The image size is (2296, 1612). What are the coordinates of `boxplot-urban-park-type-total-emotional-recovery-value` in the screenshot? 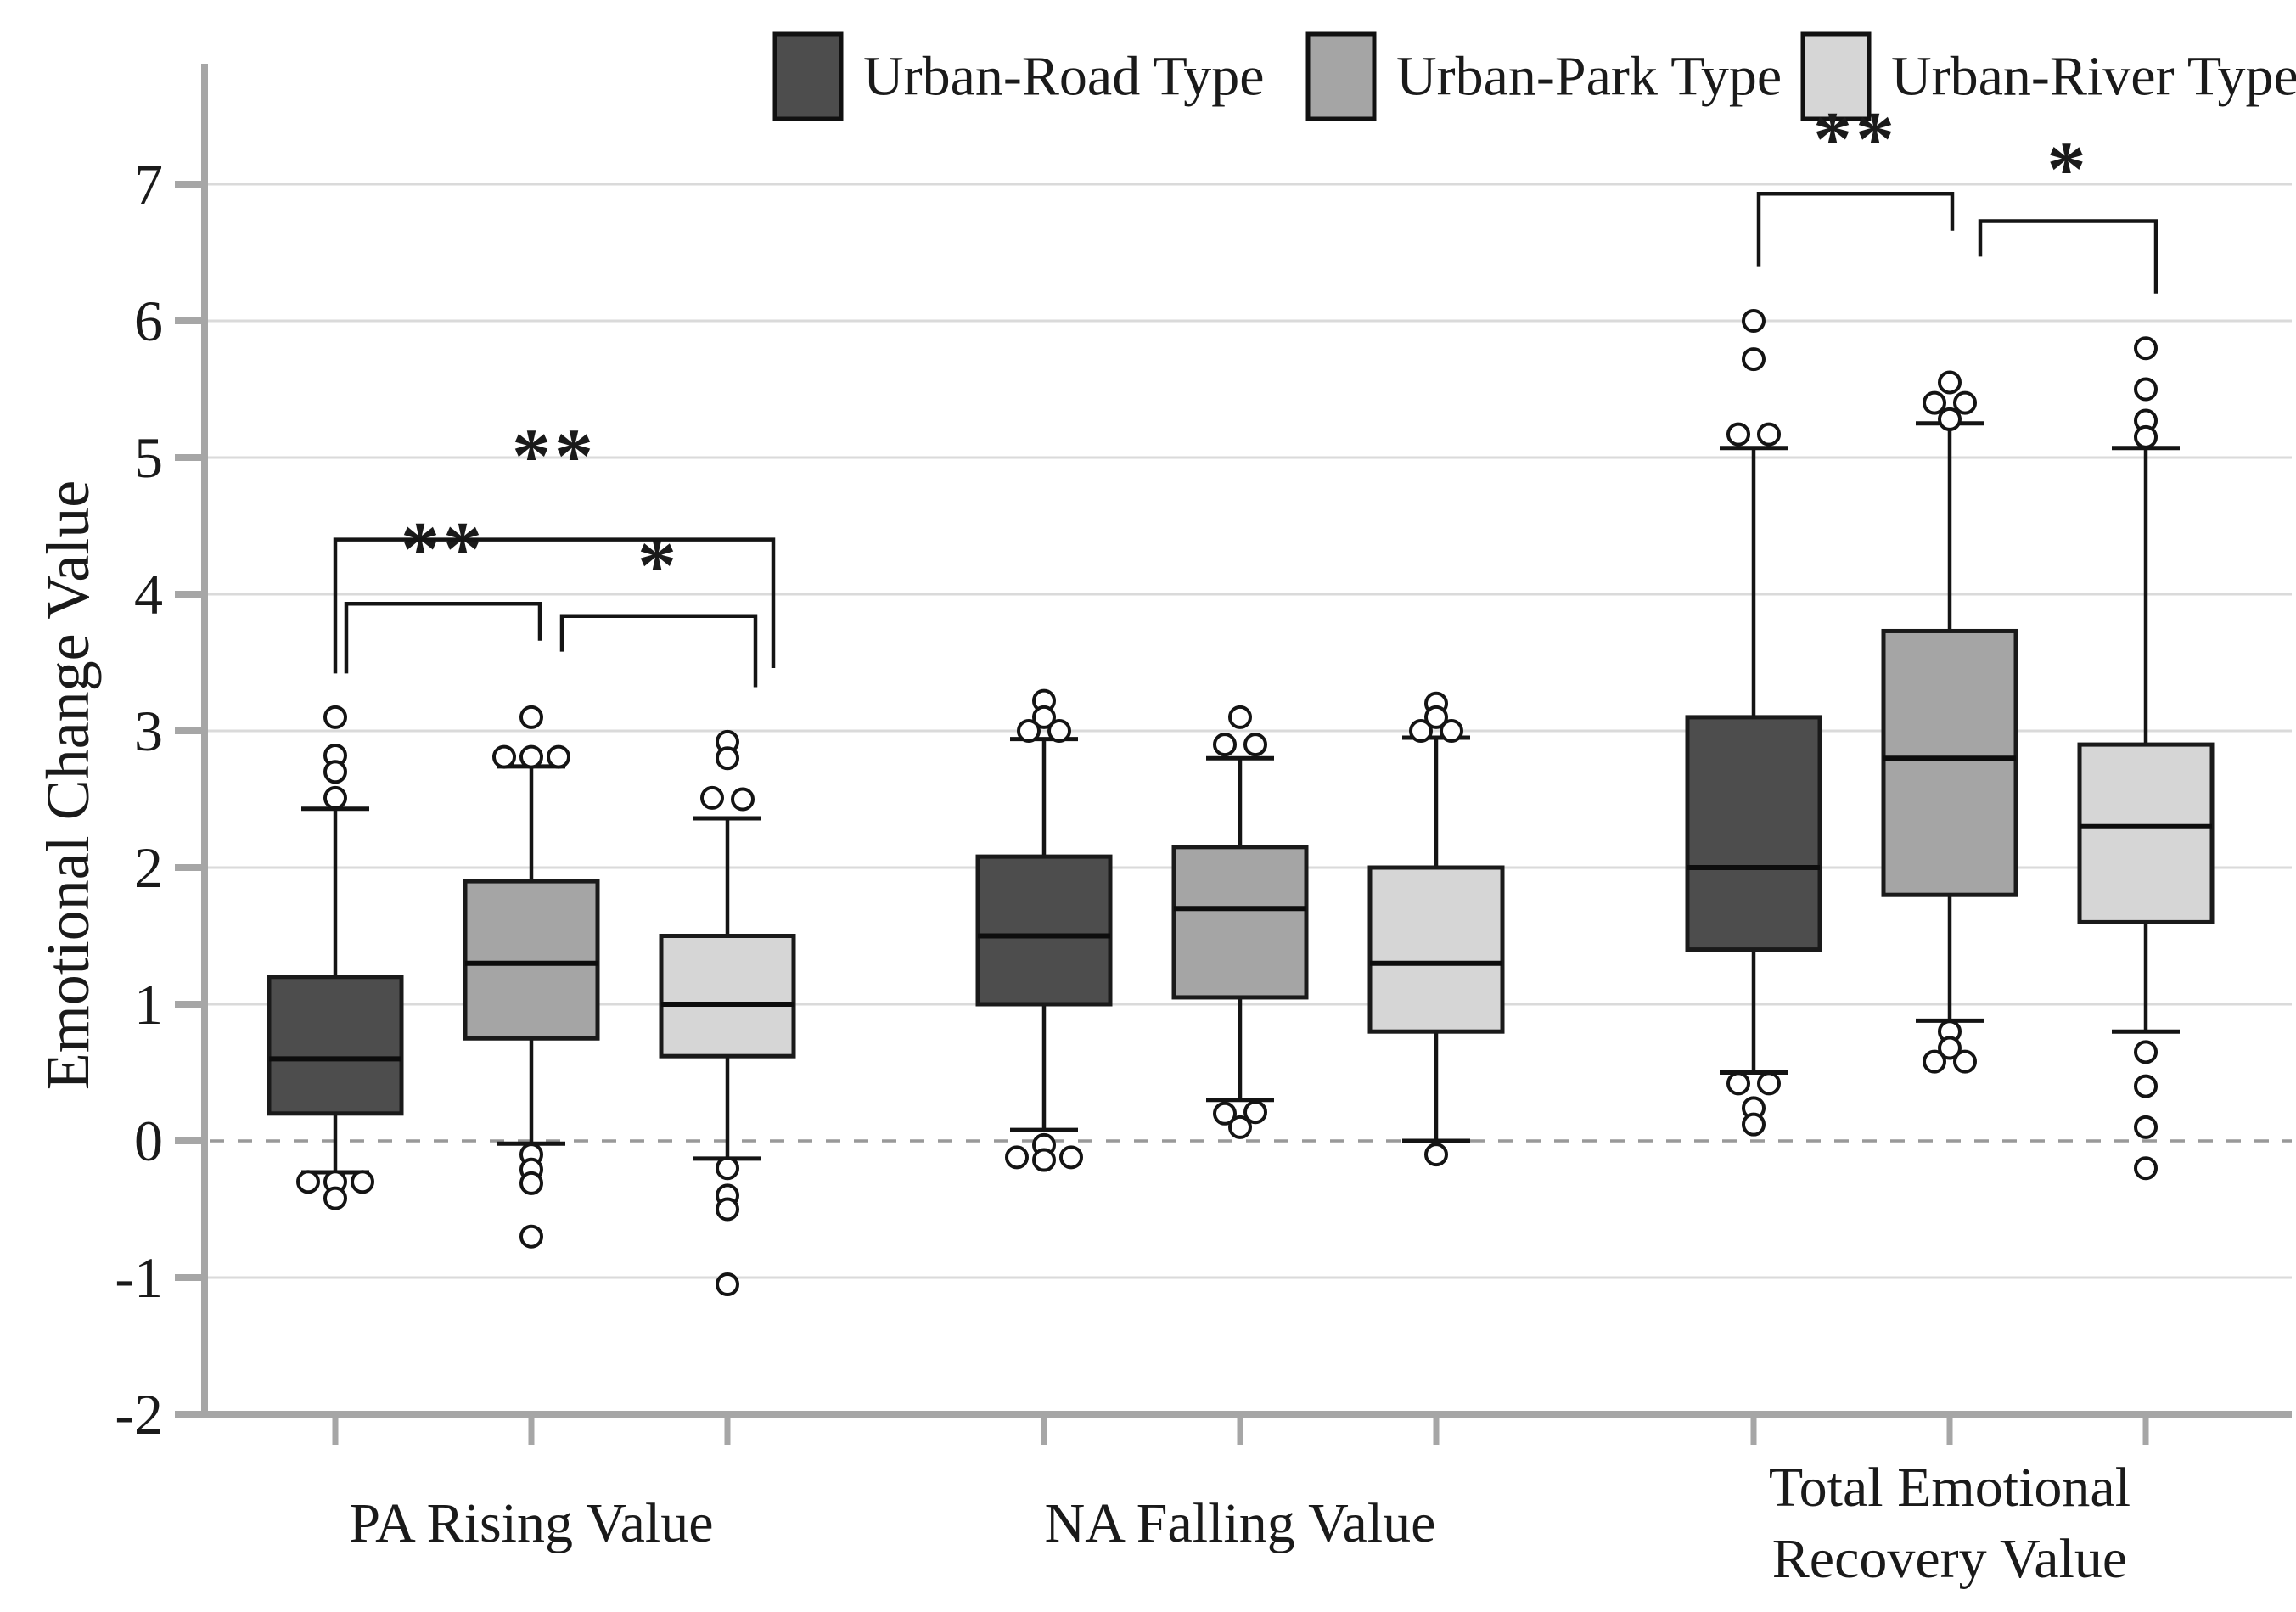 It's located at (1949, 722).